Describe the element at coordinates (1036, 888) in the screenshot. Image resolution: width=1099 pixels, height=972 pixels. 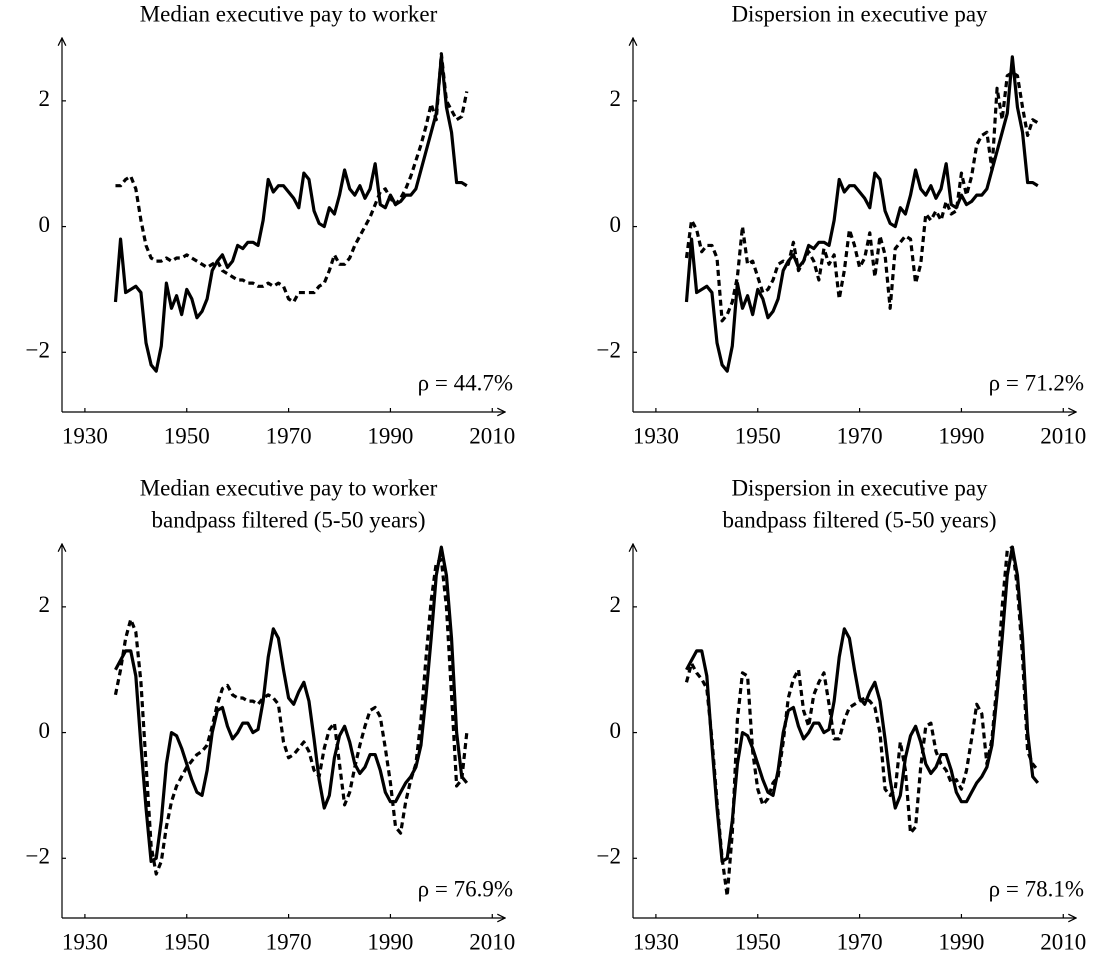
I see `annotation: ρ = 78.1%` at that location.